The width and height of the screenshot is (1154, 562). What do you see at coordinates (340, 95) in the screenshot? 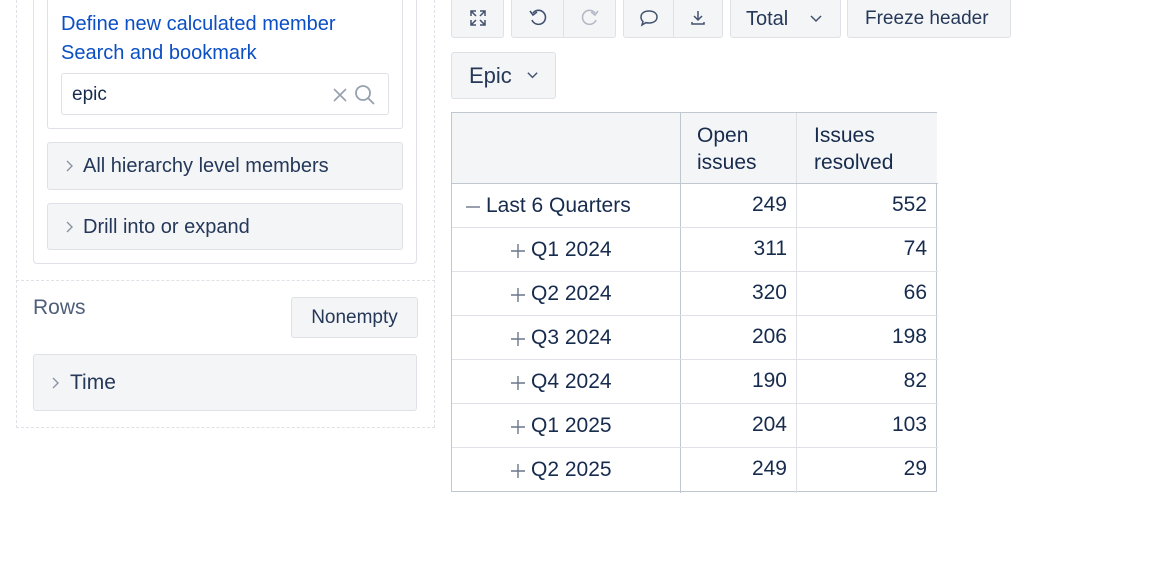
I see `clear-icon` at bounding box center [340, 95].